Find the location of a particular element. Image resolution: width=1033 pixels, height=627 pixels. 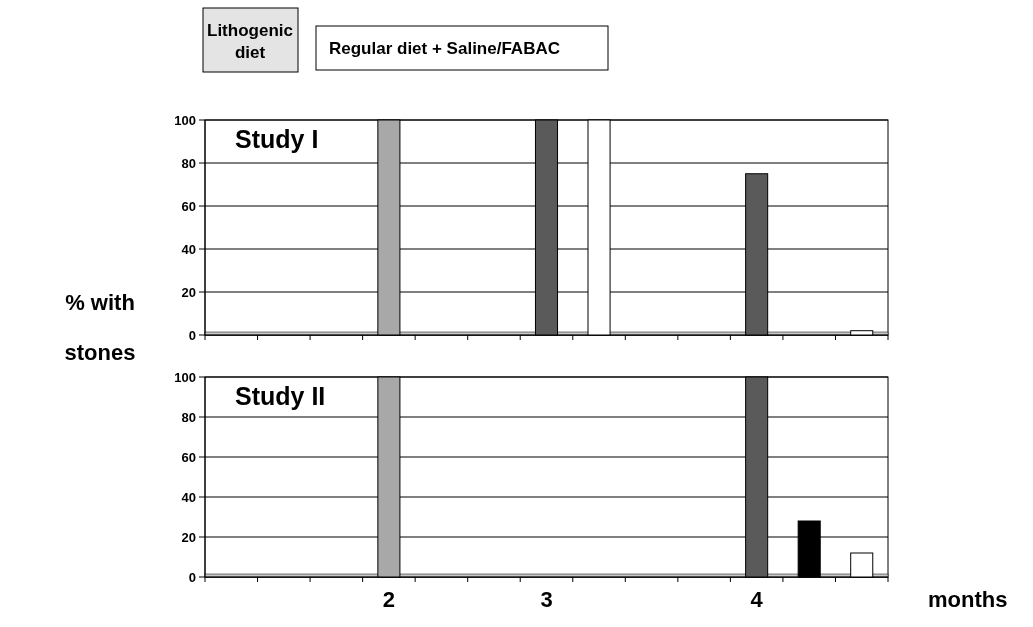

text: Lithogenic diet is located at coordinates (250, 41).